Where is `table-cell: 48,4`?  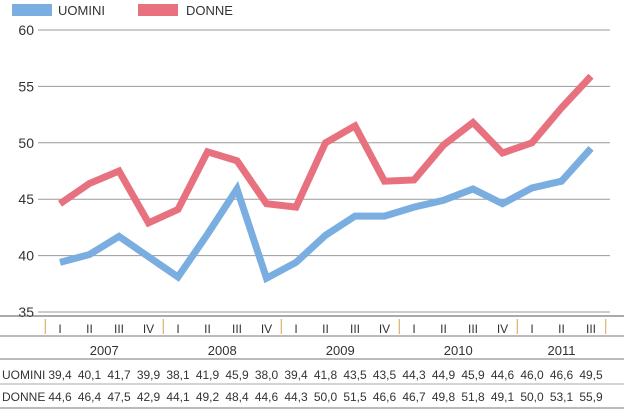 table-cell: 48,4 is located at coordinates (237, 397).